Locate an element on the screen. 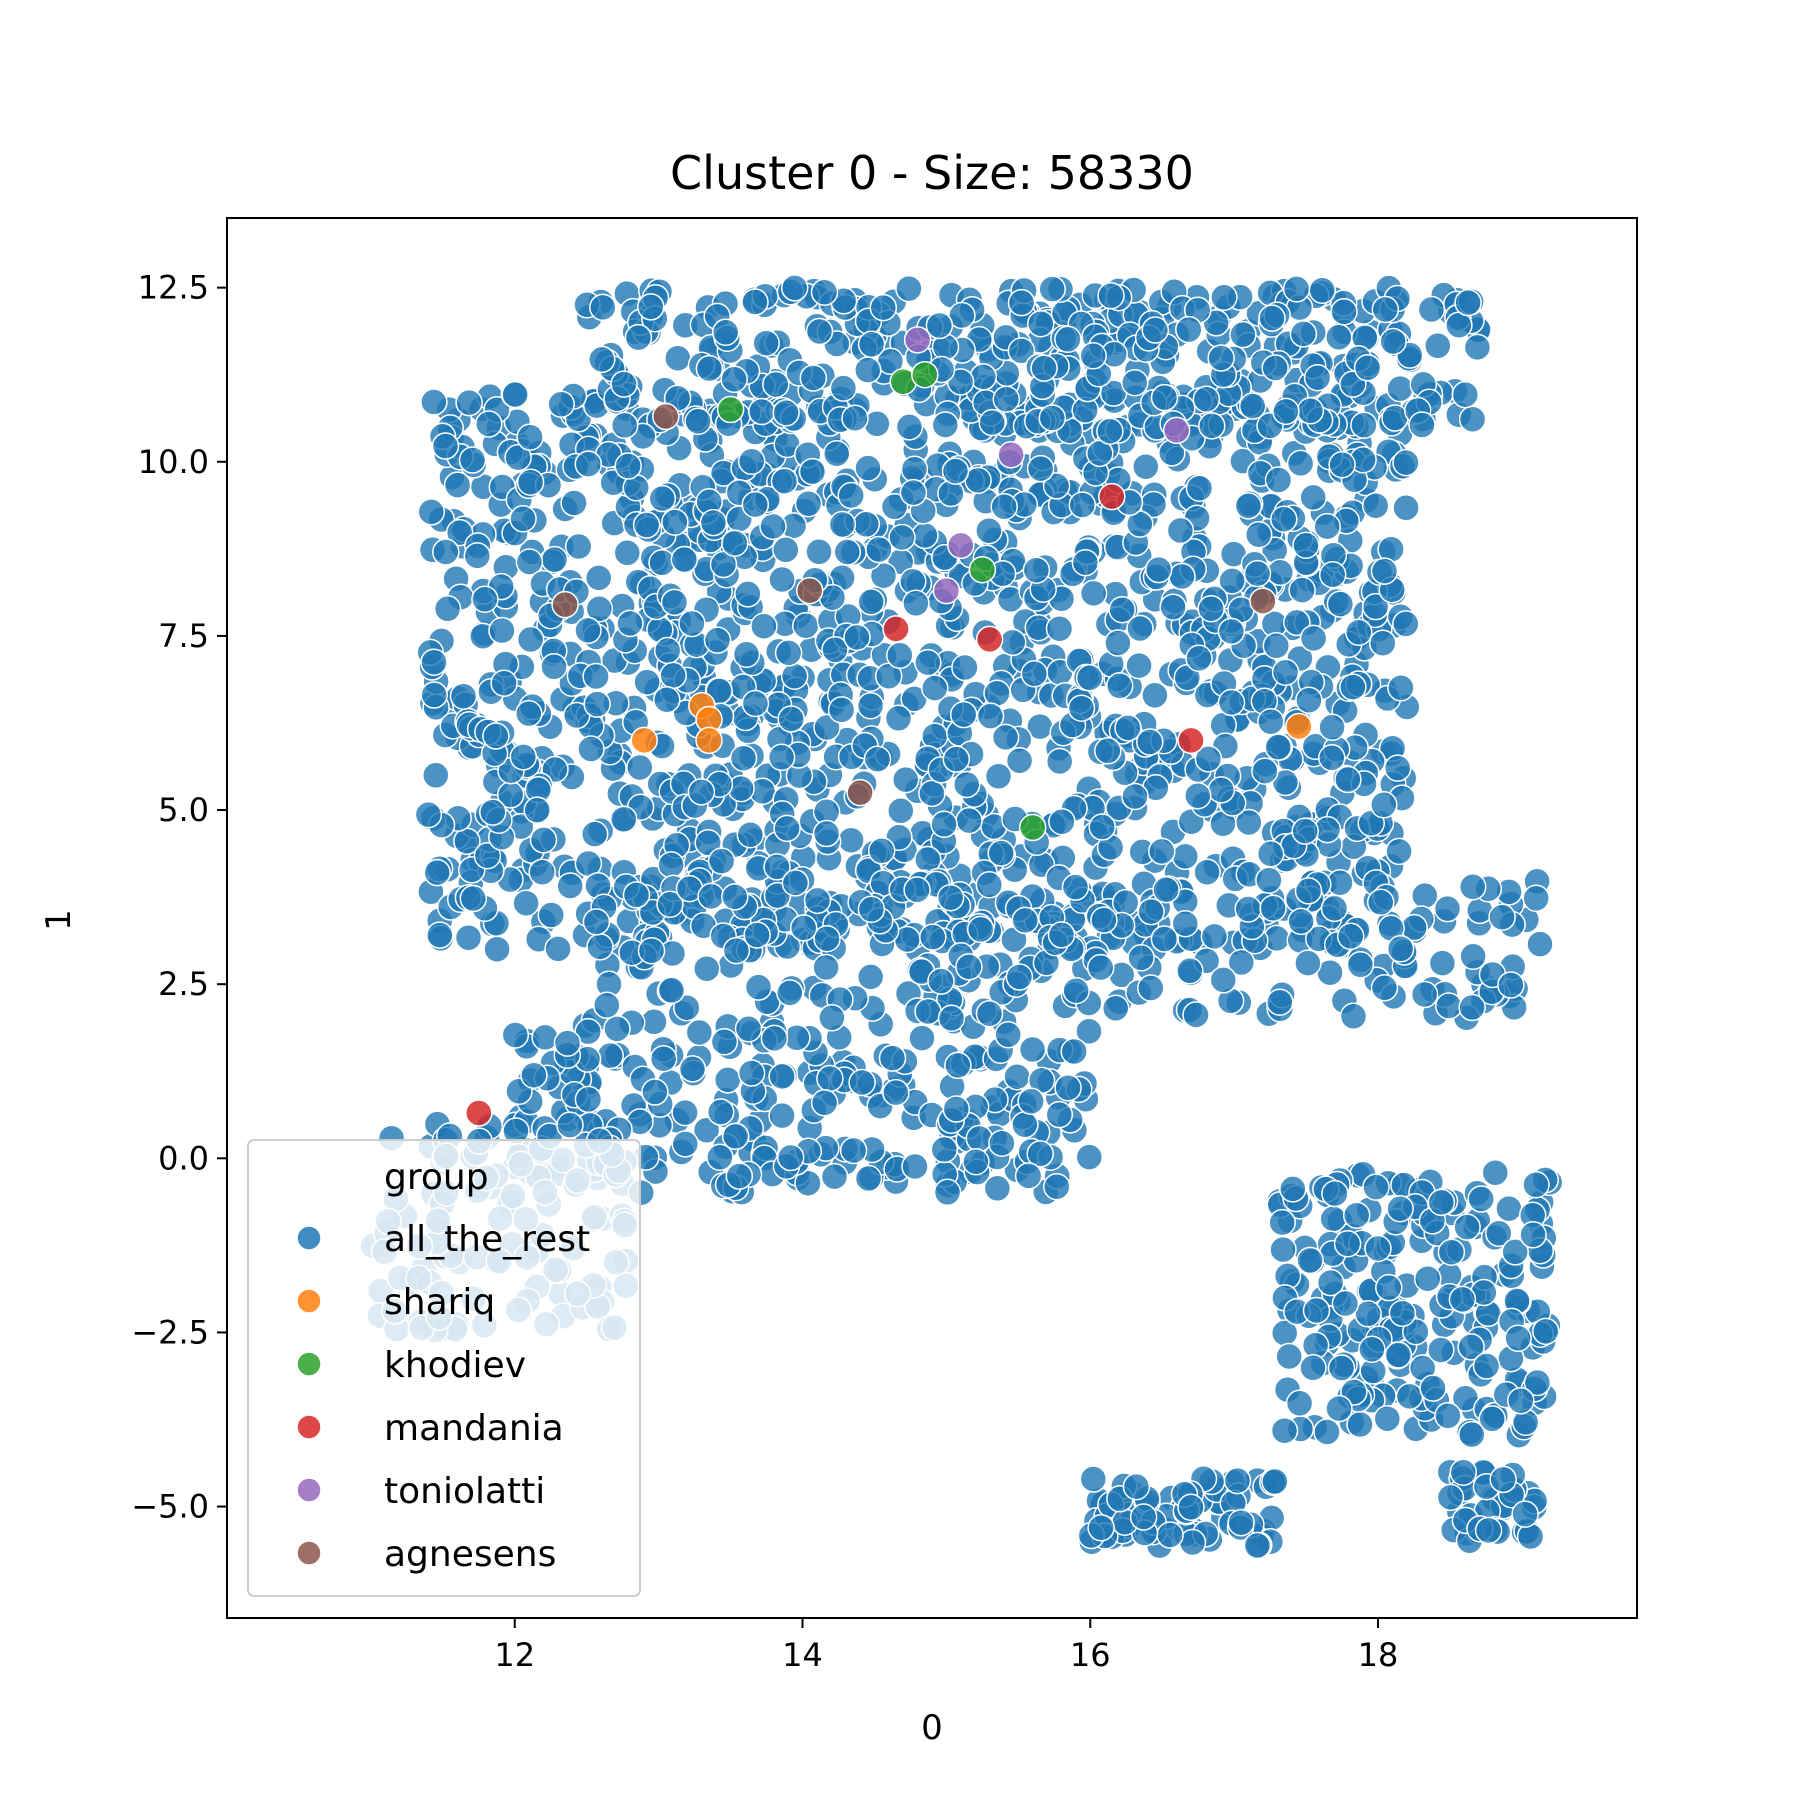  y-tick-label: −5.0 is located at coordinates (170, 1507).